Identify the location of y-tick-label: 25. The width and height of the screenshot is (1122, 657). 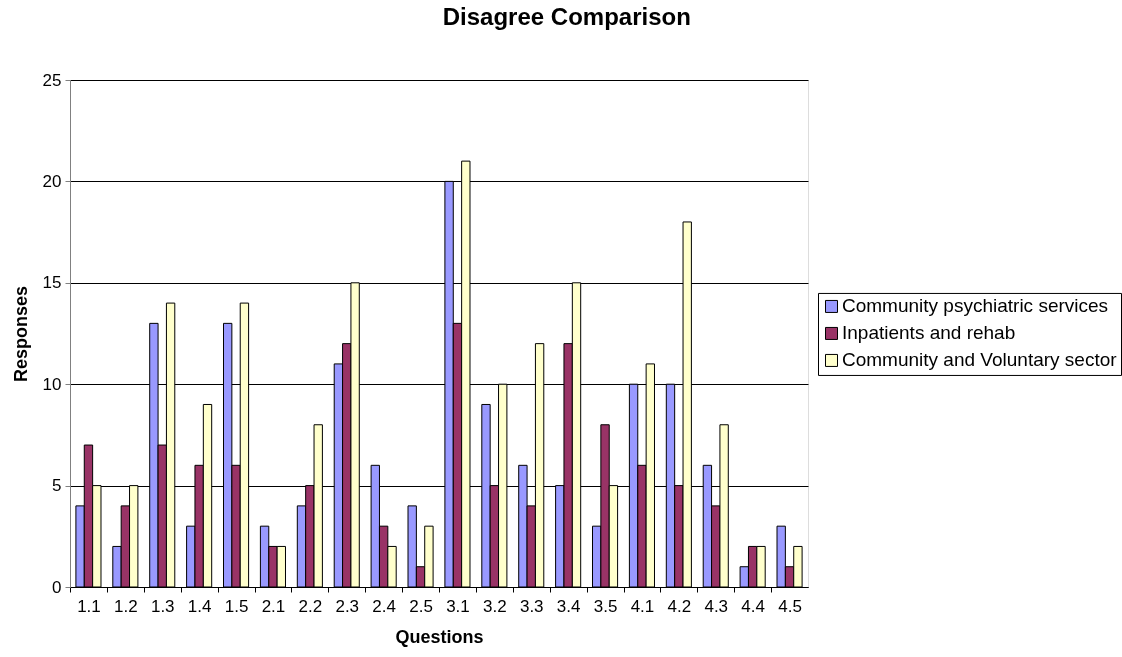
(52, 80).